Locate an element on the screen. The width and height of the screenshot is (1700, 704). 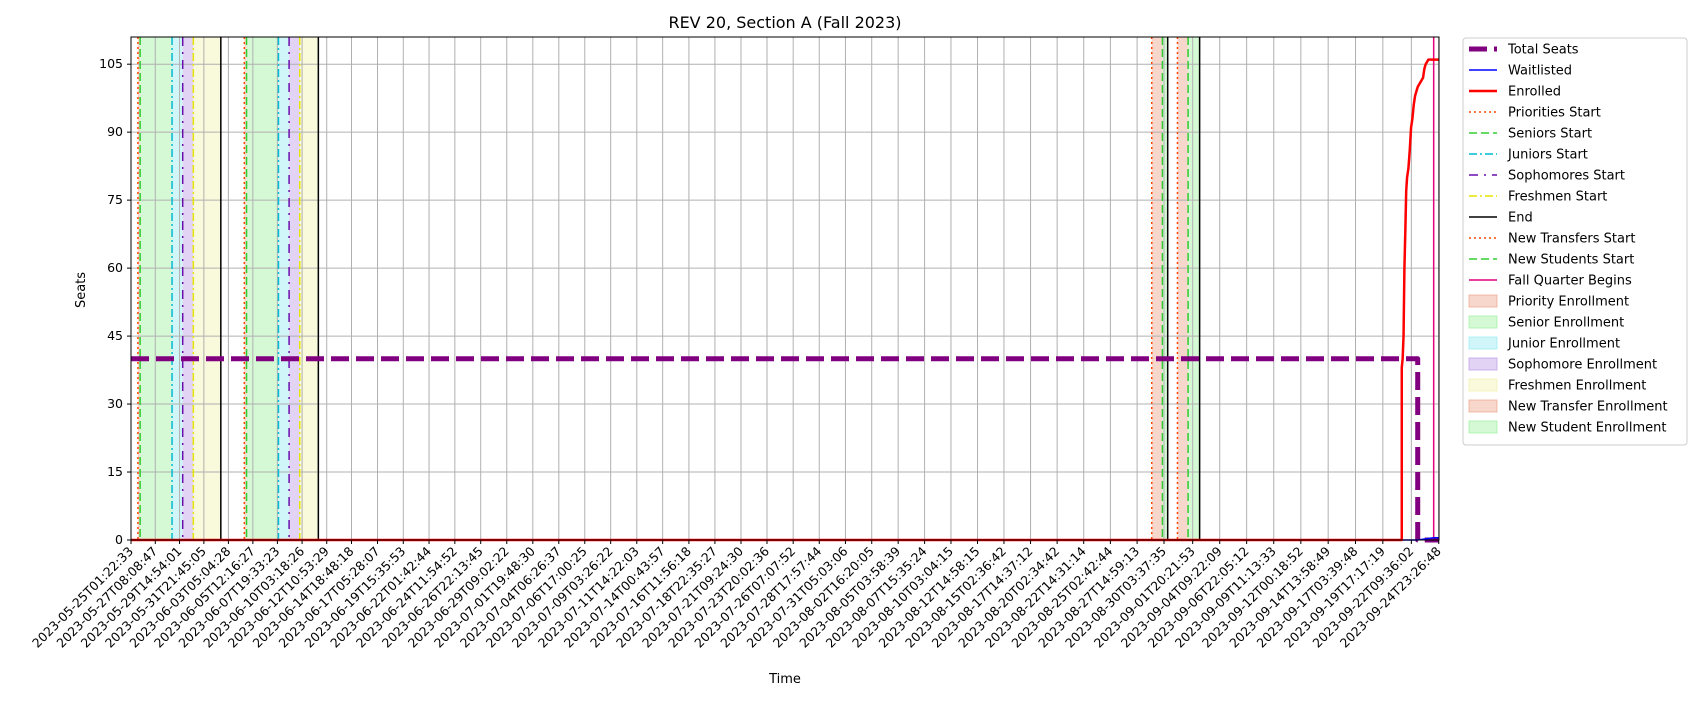
chart-title: REV 20, Section A (Fall 2023) is located at coordinates (784, 22).